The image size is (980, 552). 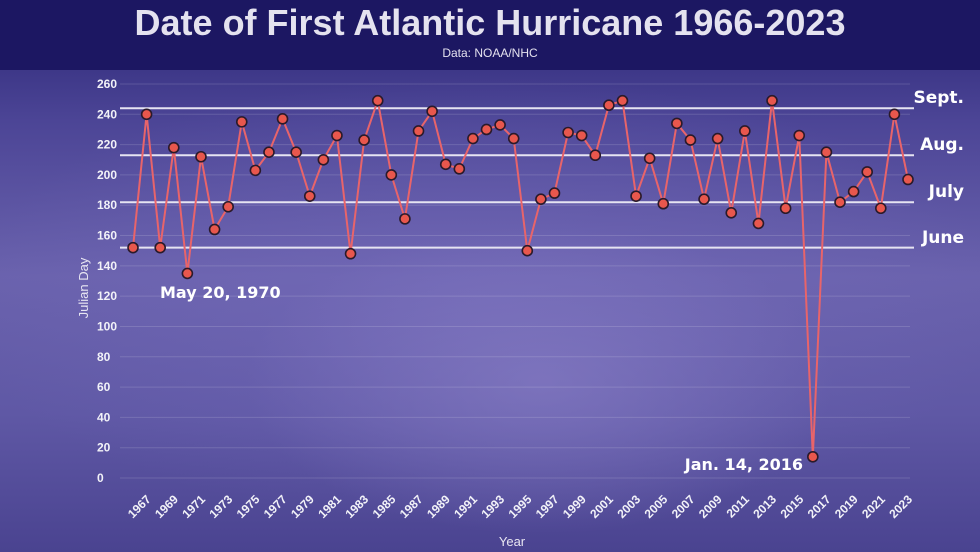 What do you see at coordinates (146, 114) in the screenshot?
I see `data-point-1967` at bounding box center [146, 114].